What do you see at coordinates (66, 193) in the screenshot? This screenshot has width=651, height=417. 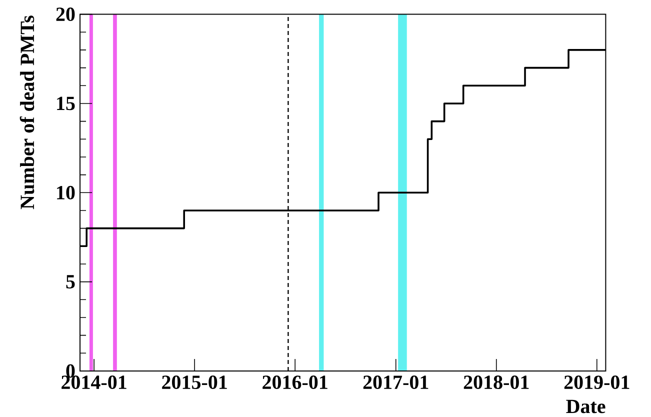 I see `y-tick-label: 10` at bounding box center [66, 193].